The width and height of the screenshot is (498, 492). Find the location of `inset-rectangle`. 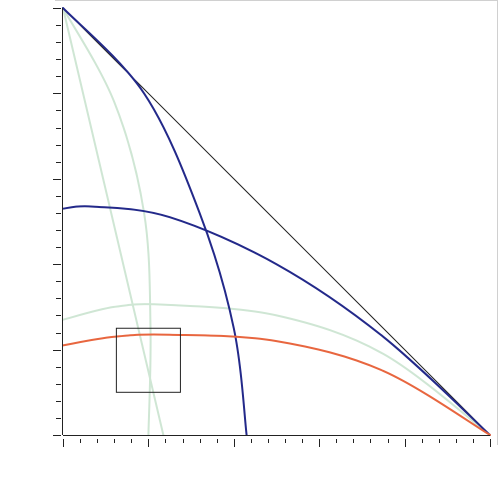

inset-rectangle is located at coordinates (148, 360).